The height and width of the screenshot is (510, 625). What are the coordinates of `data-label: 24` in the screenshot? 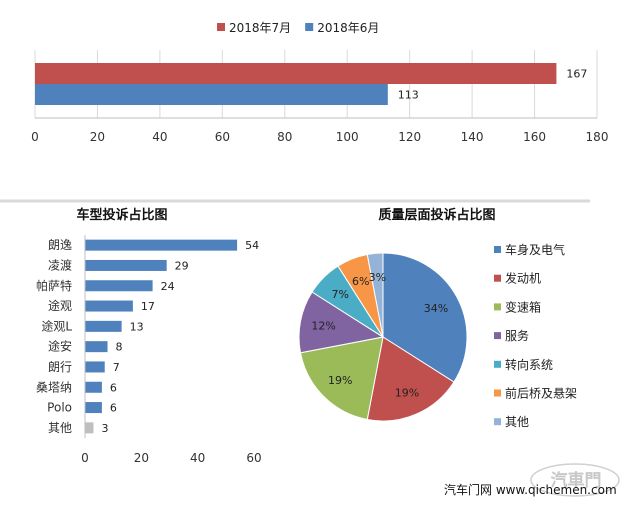 It's located at (168, 286).